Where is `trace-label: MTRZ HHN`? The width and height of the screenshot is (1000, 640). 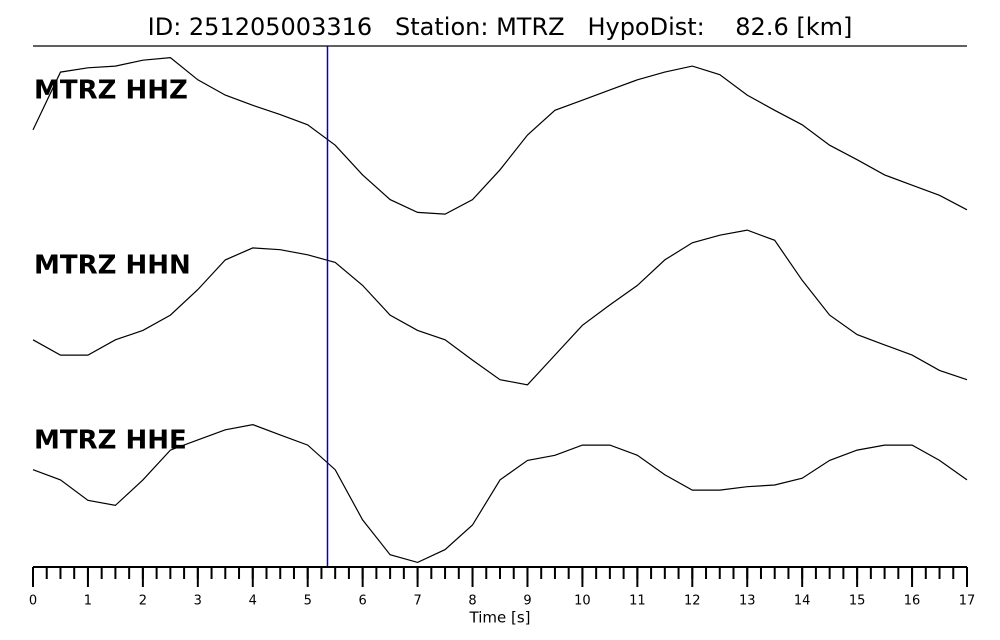 trace-label: MTRZ HHN is located at coordinates (112, 266).